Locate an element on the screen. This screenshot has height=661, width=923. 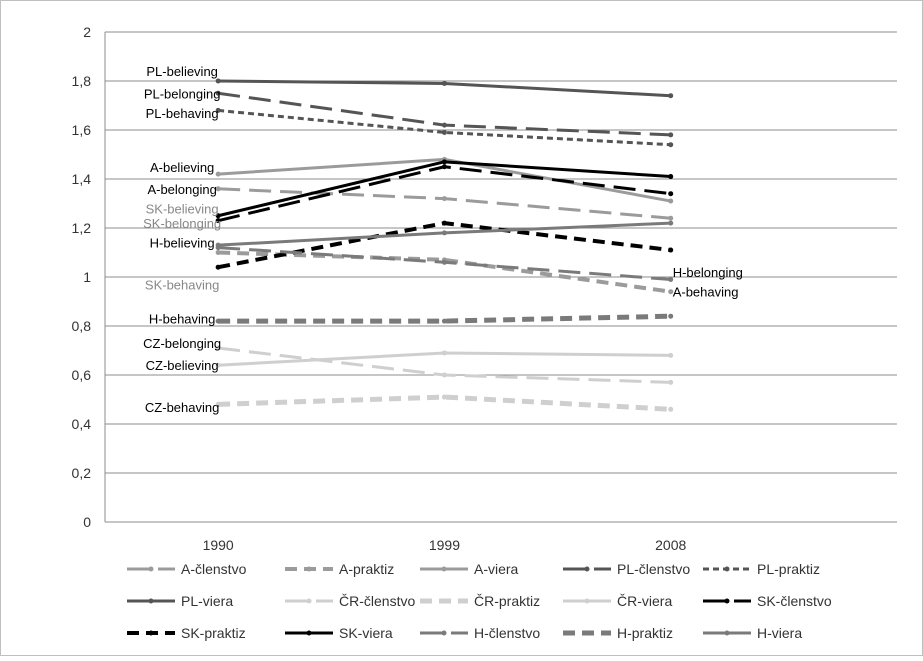
legend-label: A-členstvo is located at coordinates (214, 569).